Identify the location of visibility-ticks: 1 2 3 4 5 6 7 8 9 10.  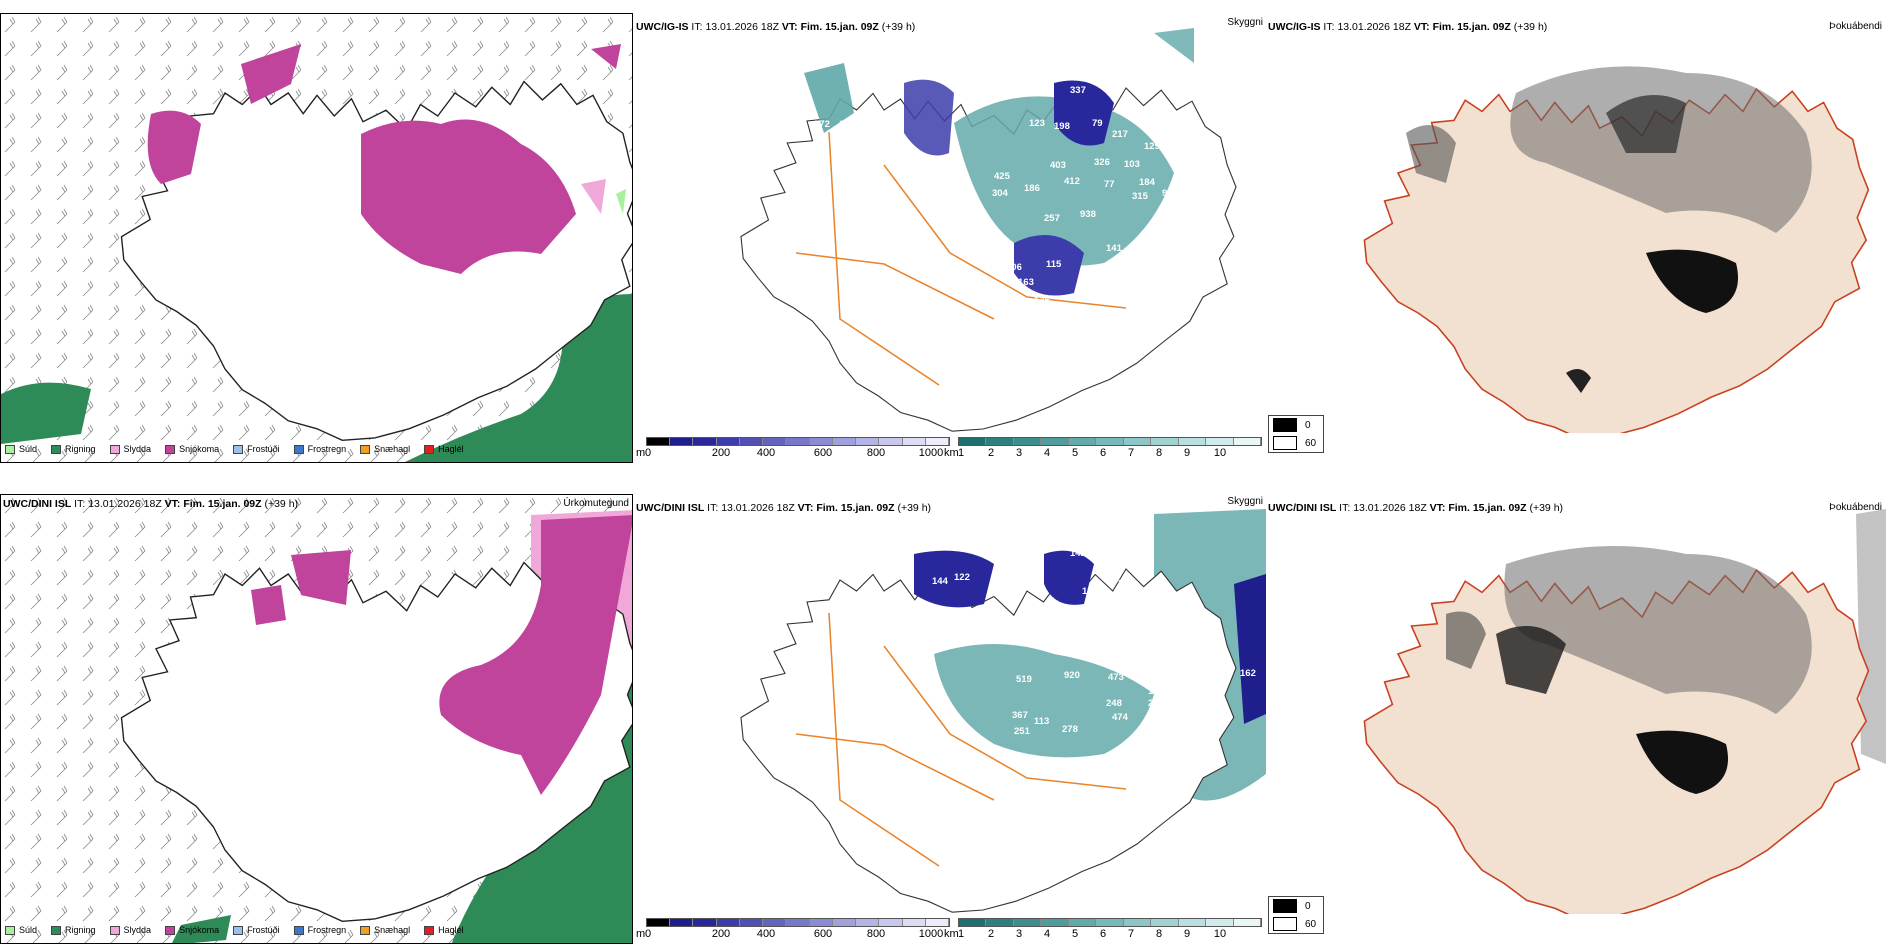
(1092, 934).